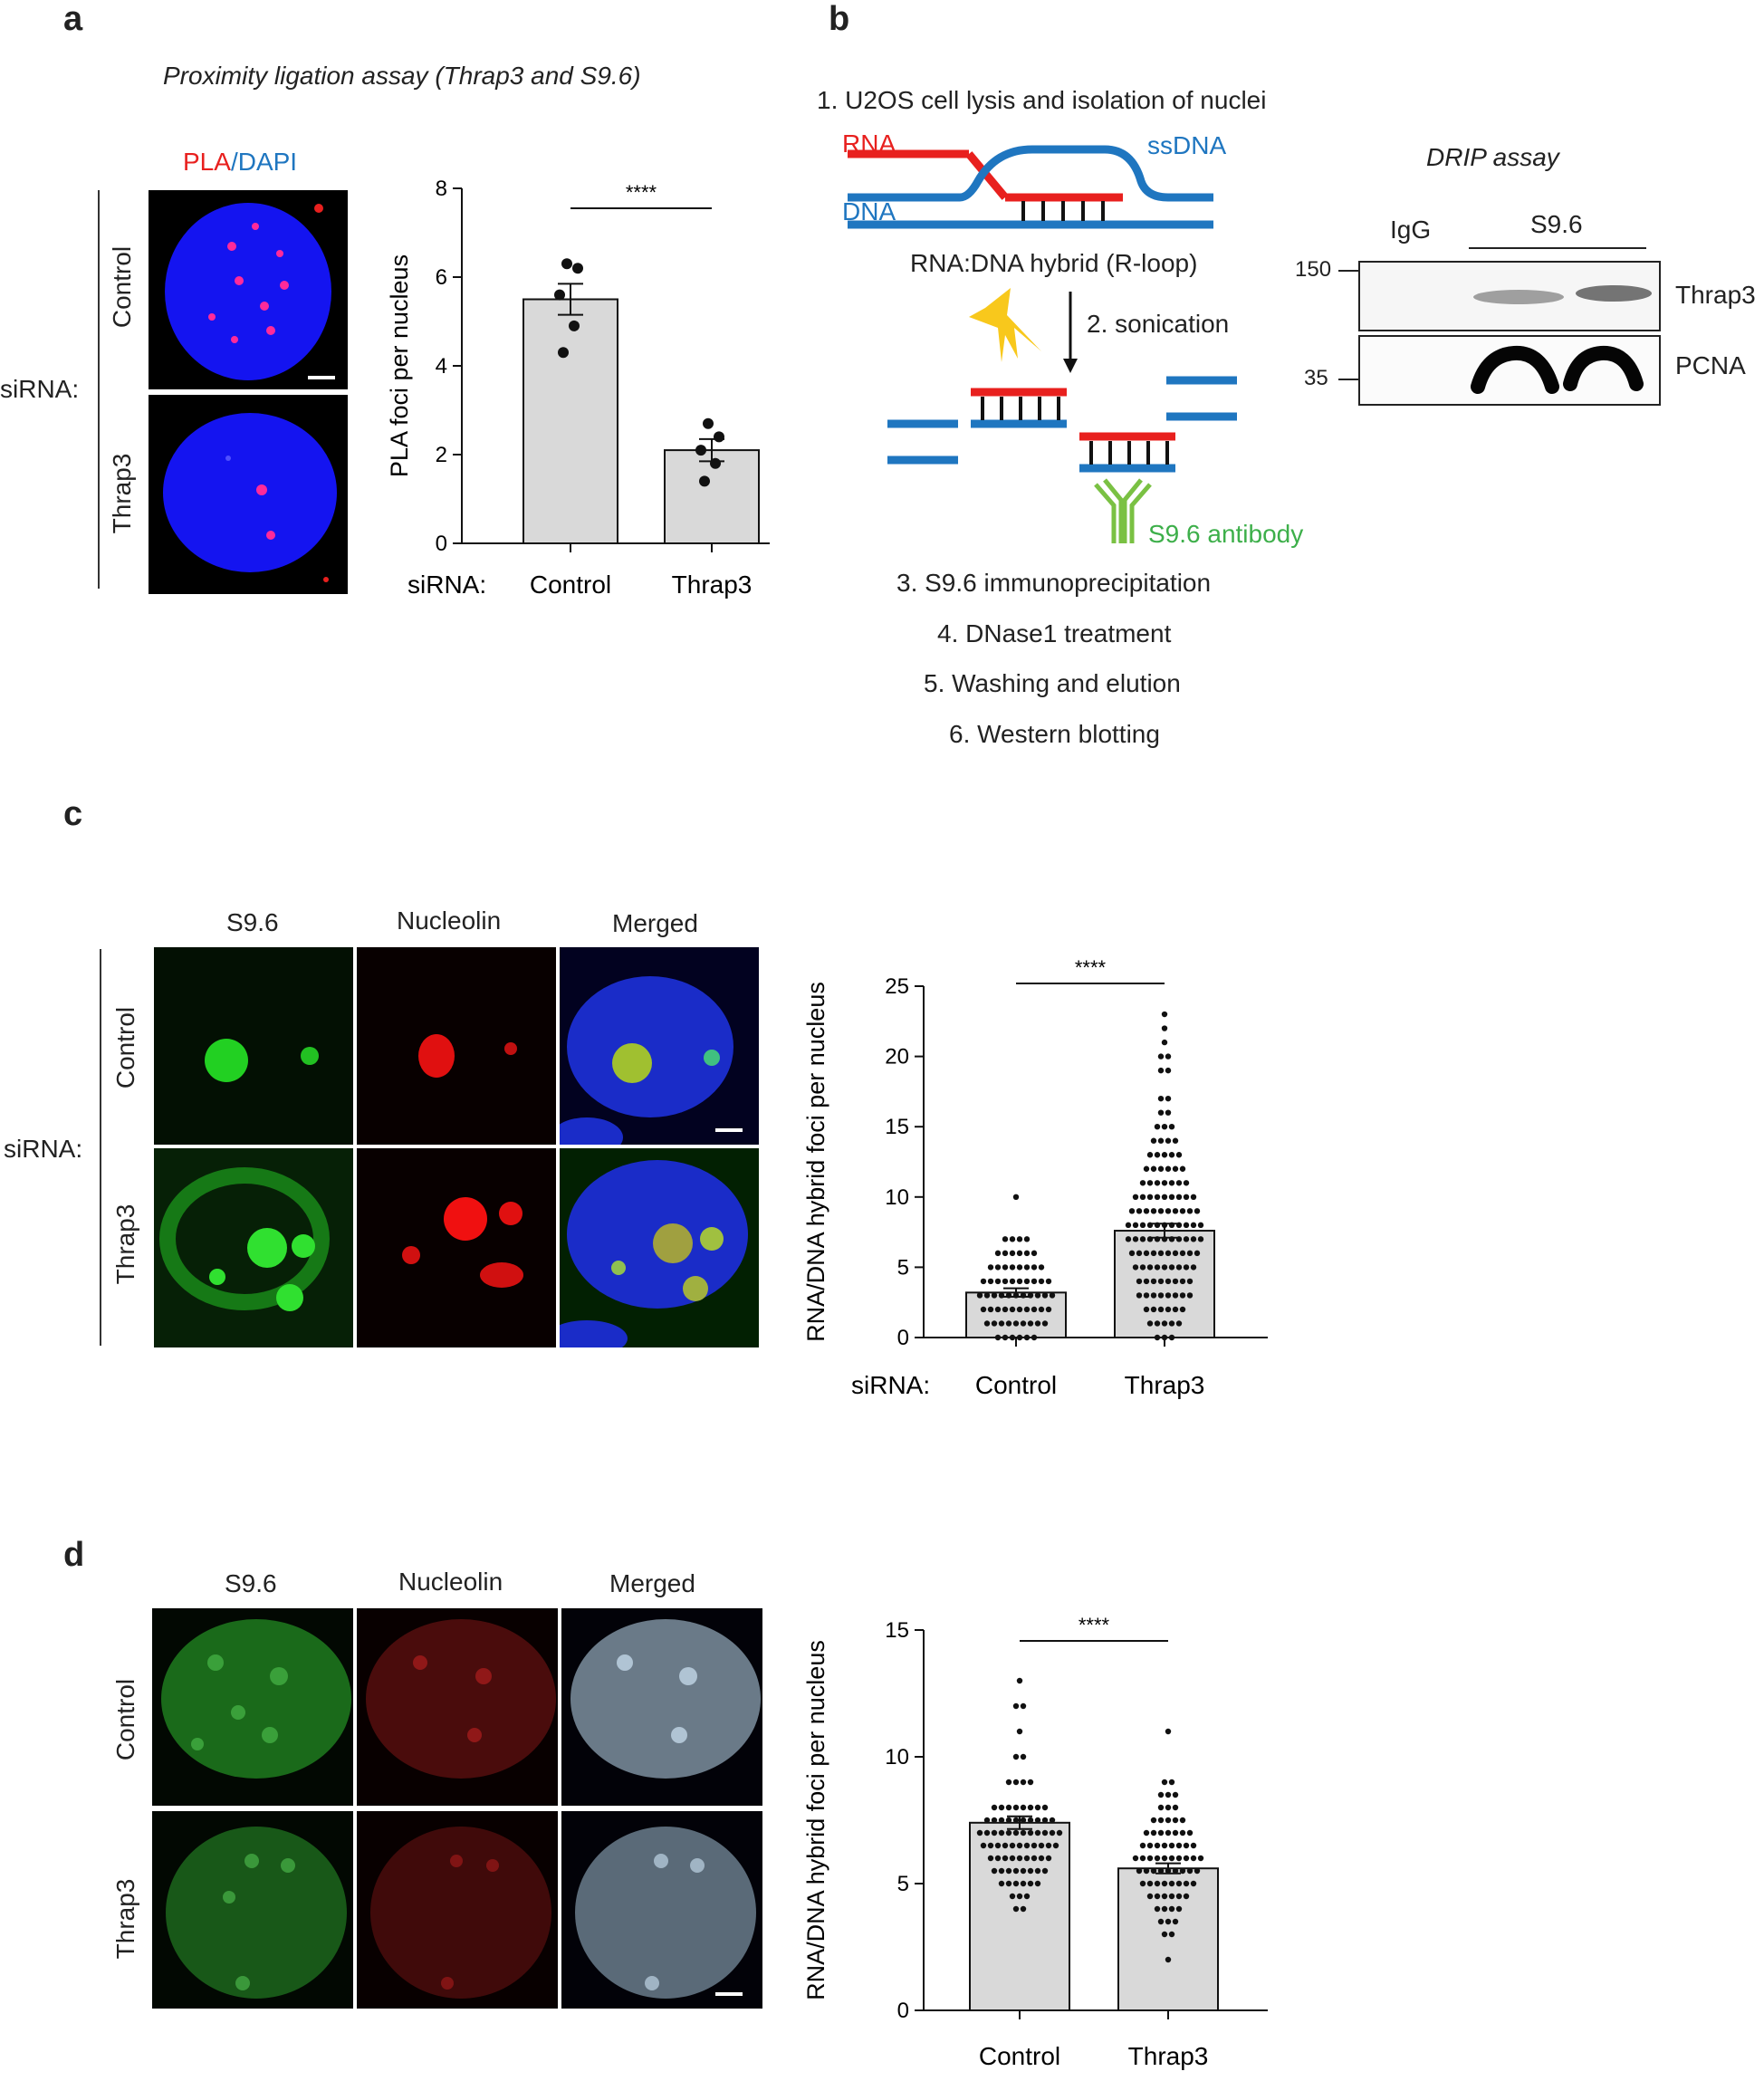 Image resolution: width=1764 pixels, height=2081 pixels. Describe the element at coordinates (125, 1047) in the screenshot. I see `row-label-control-c: Control` at that location.